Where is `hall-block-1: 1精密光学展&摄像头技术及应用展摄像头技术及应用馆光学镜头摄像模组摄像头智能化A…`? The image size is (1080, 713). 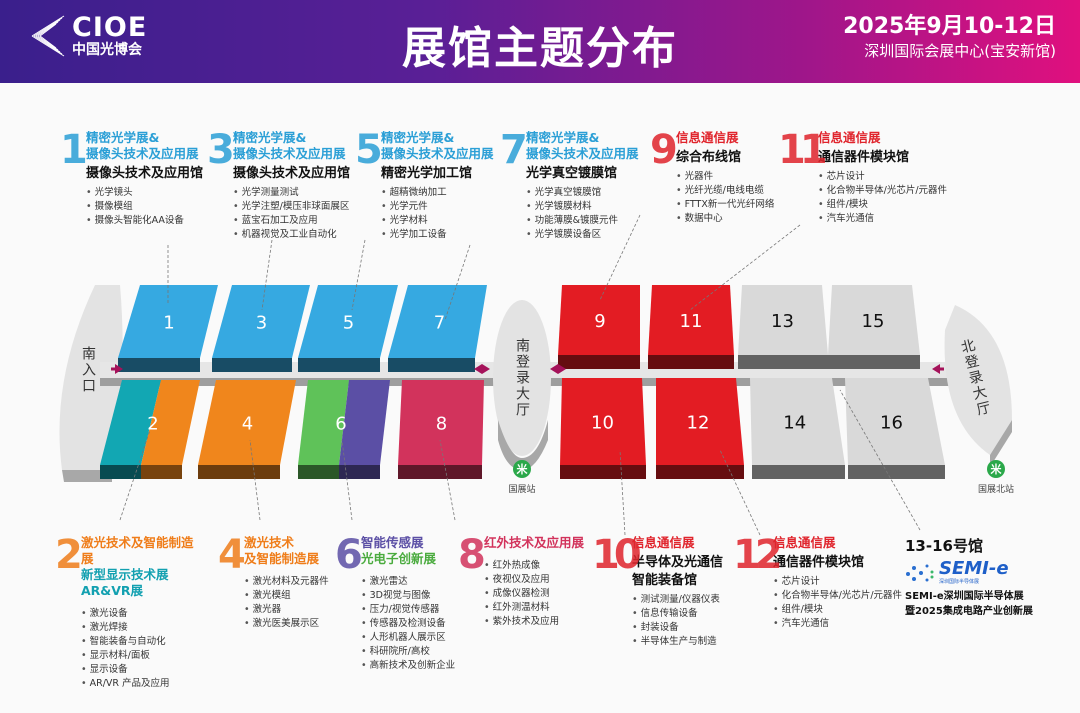 hall-block-1: 1精密光学展&摄像头技术及应用展摄像头技术及应用馆光学镜头摄像模组摄像头智能化A… is located at coordinates (135, 179).